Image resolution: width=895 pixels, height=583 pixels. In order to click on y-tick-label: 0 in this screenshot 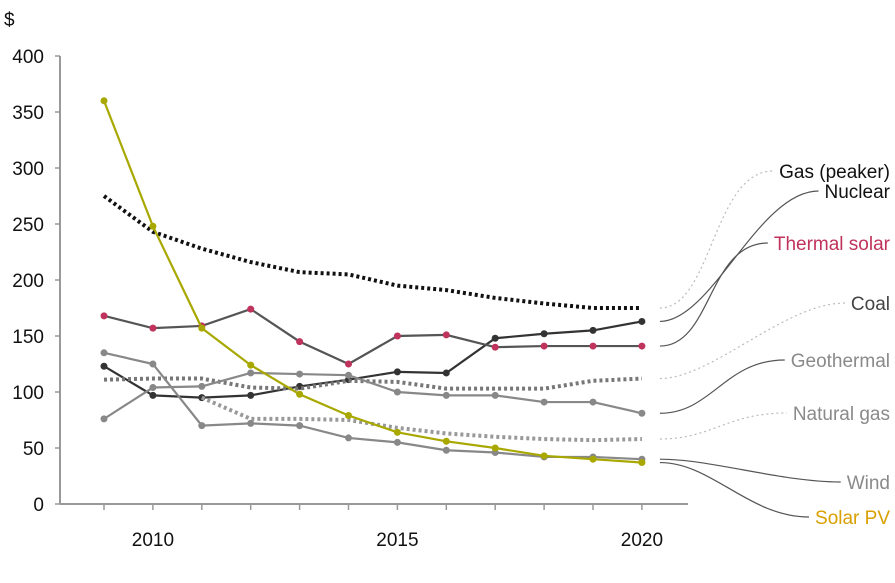, I will do `click(38, 505)`.